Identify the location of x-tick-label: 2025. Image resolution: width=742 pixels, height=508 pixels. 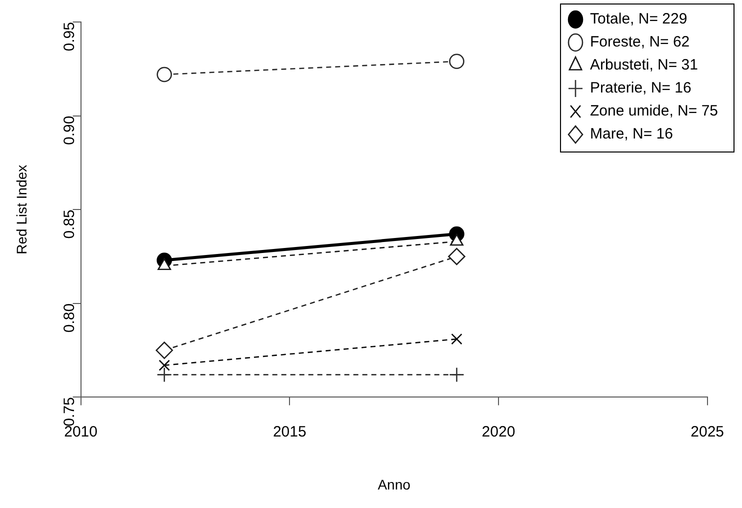
(707, 431).